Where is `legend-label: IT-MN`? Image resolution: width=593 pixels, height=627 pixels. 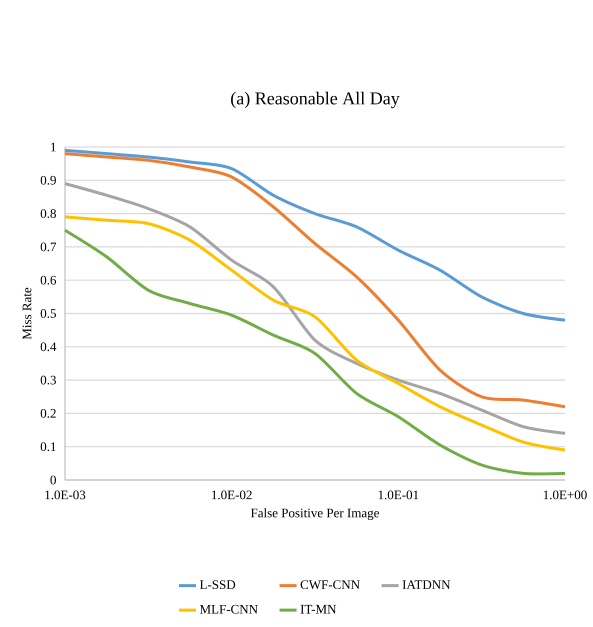
legend-label: IT-MN is located at coordinates (318, 609).